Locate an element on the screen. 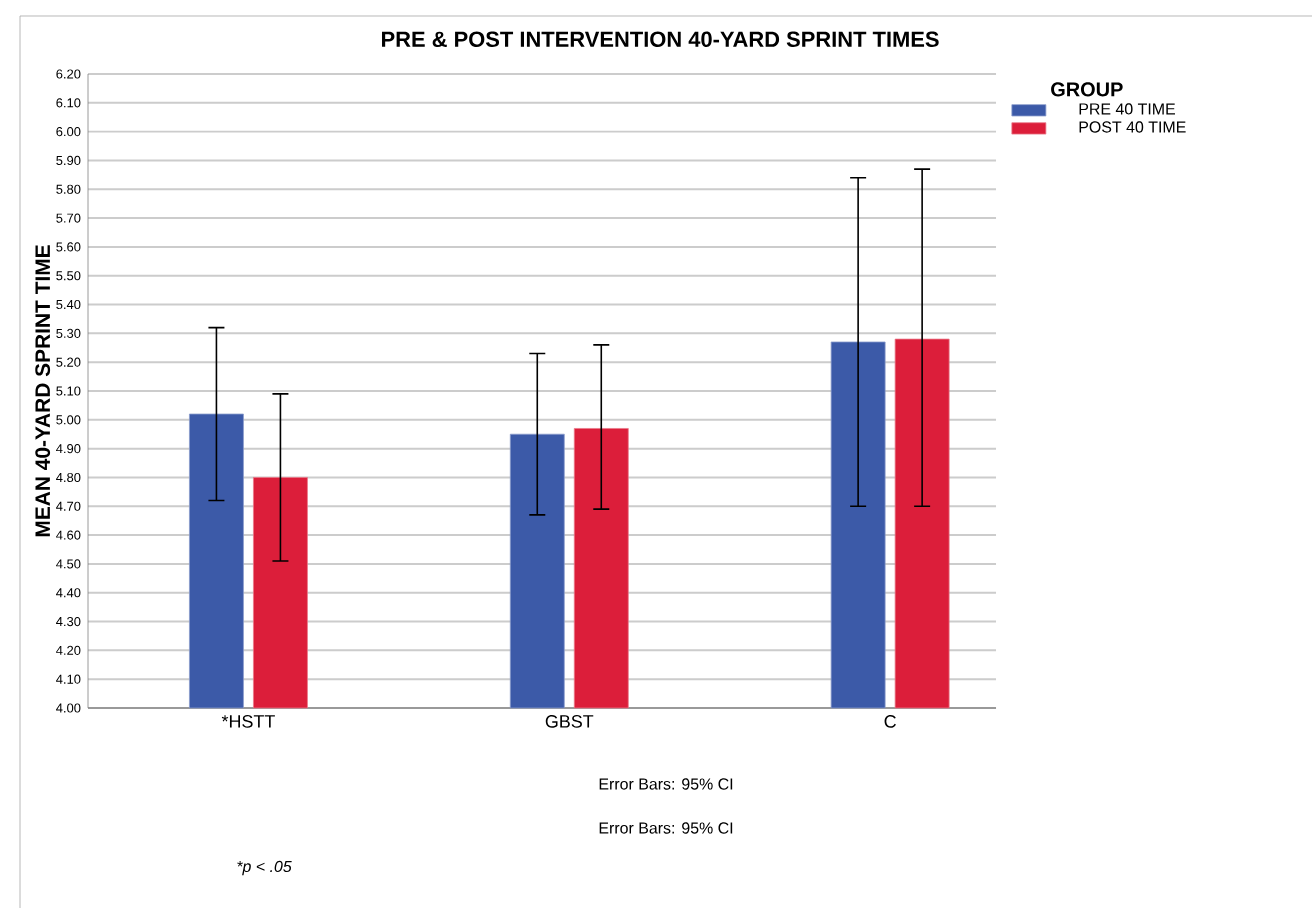 Image resolution: width=1312 pixels, height=908 pixels. legend-title: GROUP is located at coordinates (1087, 89).